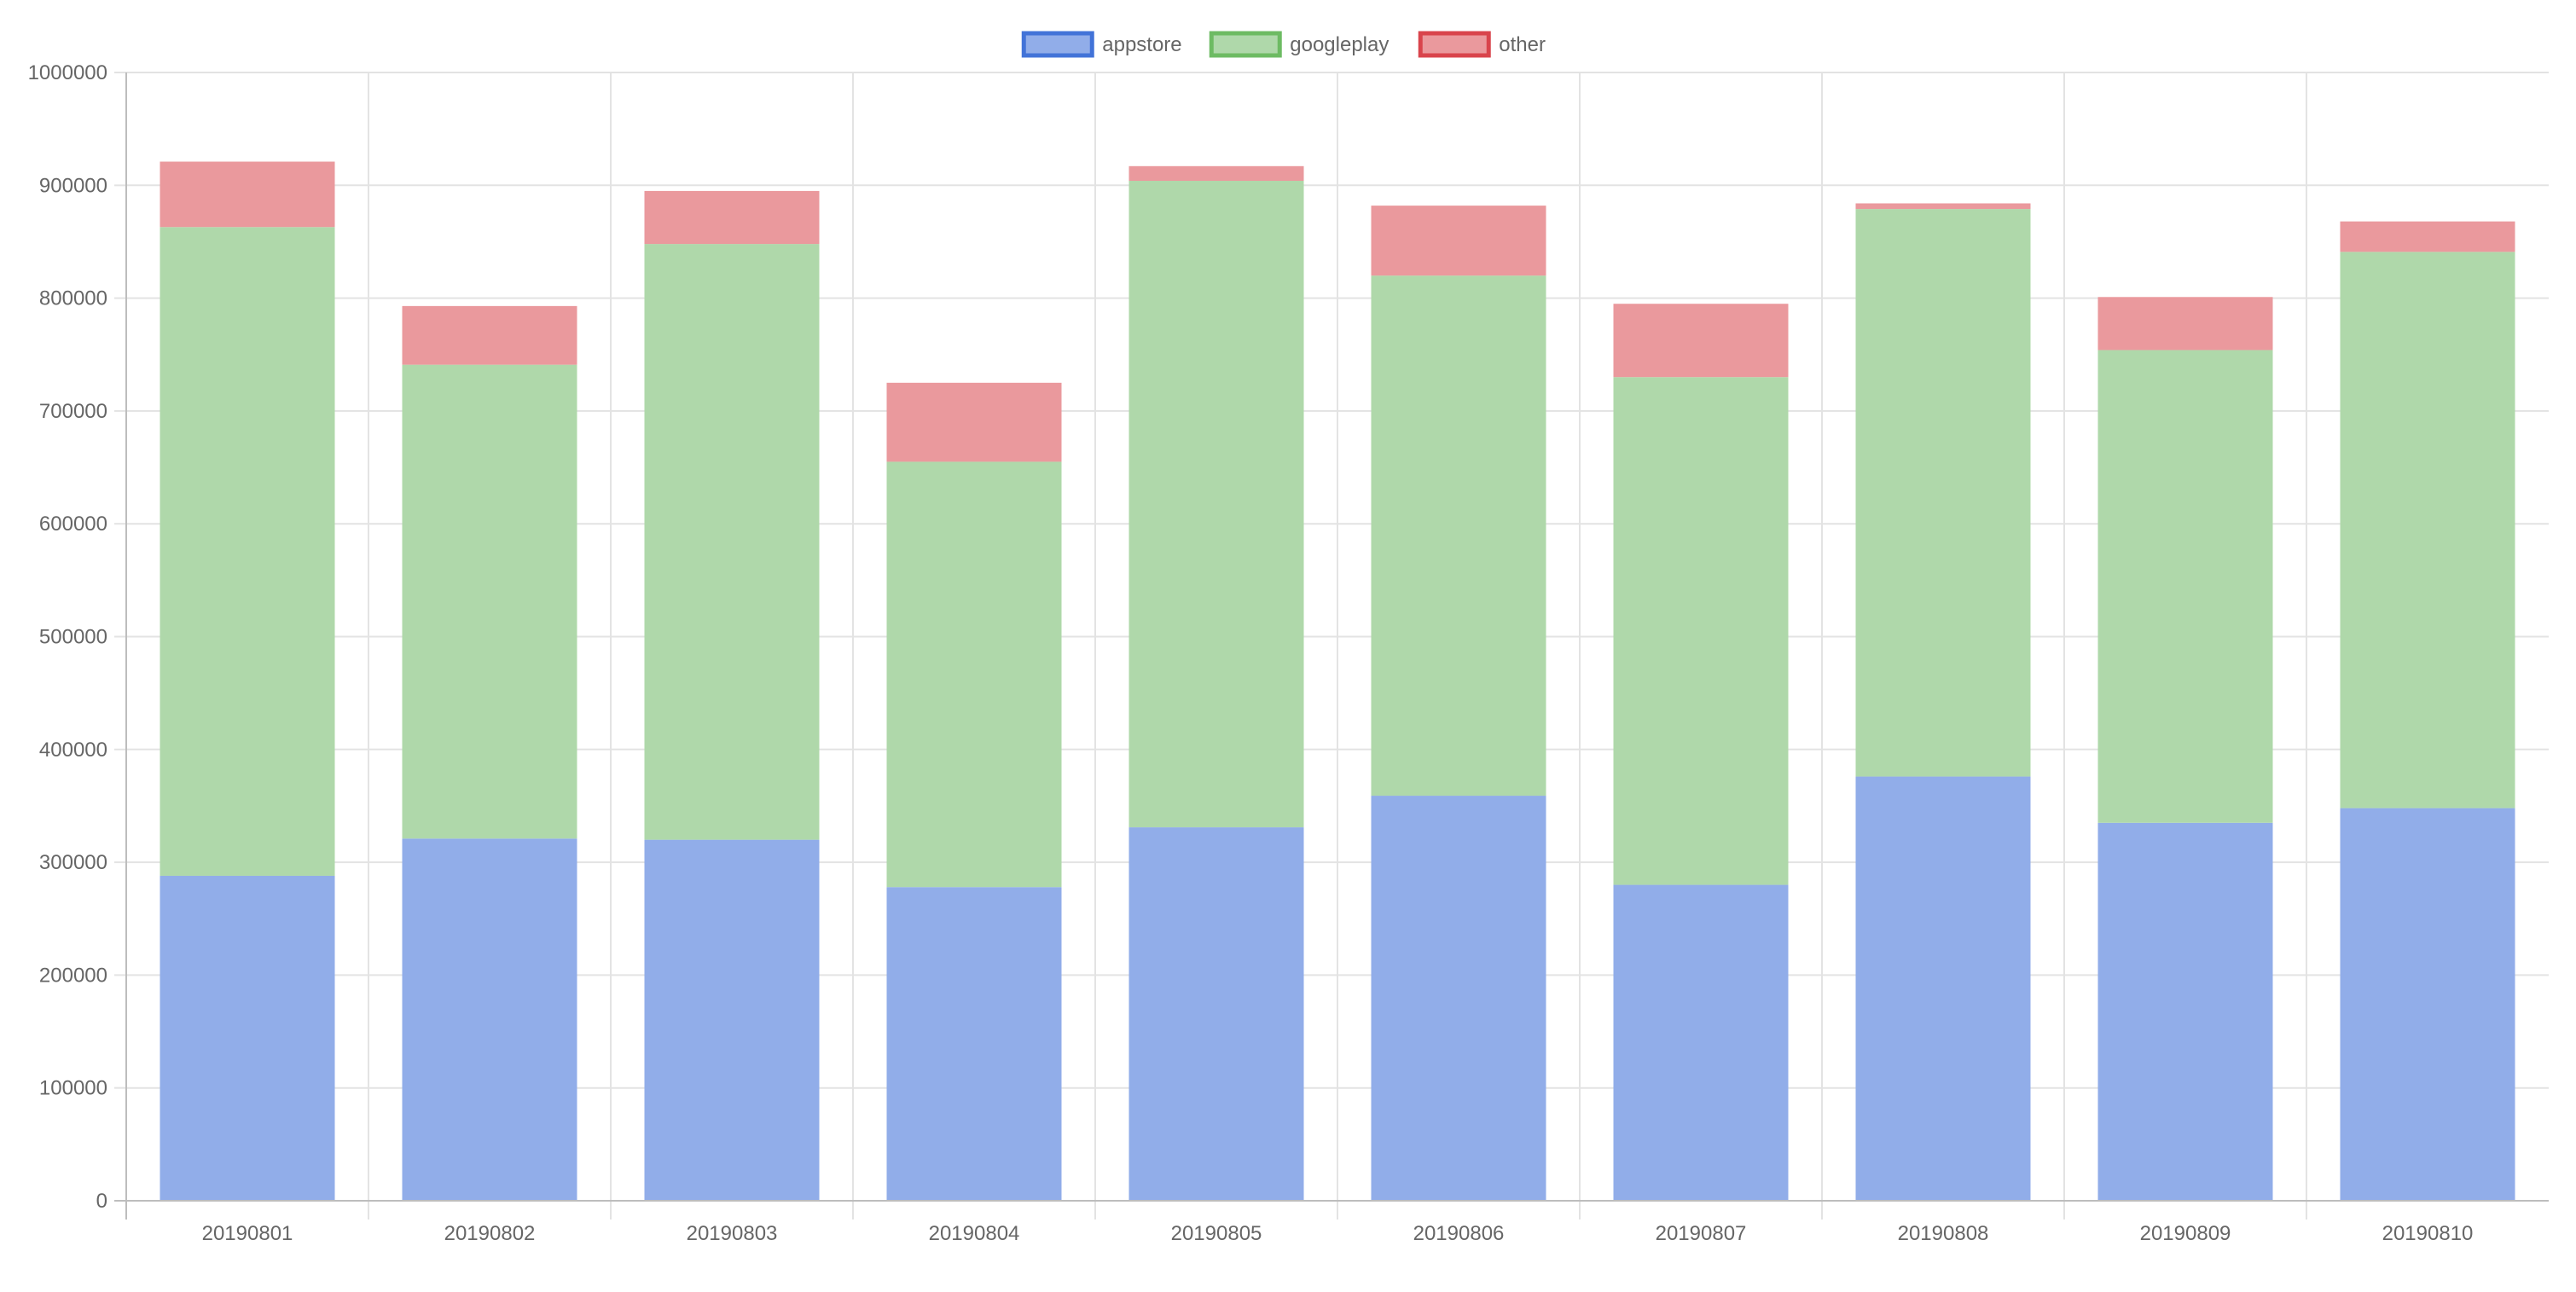  I want to click on y-tick-label: 200000, so click(73, 976).